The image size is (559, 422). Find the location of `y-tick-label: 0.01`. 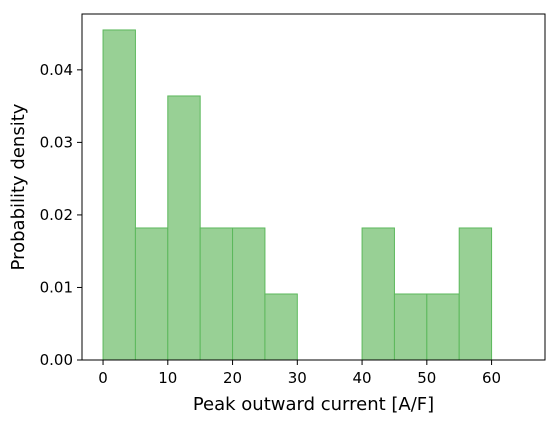

y-tick-label: 0.01 is located at coordinates (56, 287).